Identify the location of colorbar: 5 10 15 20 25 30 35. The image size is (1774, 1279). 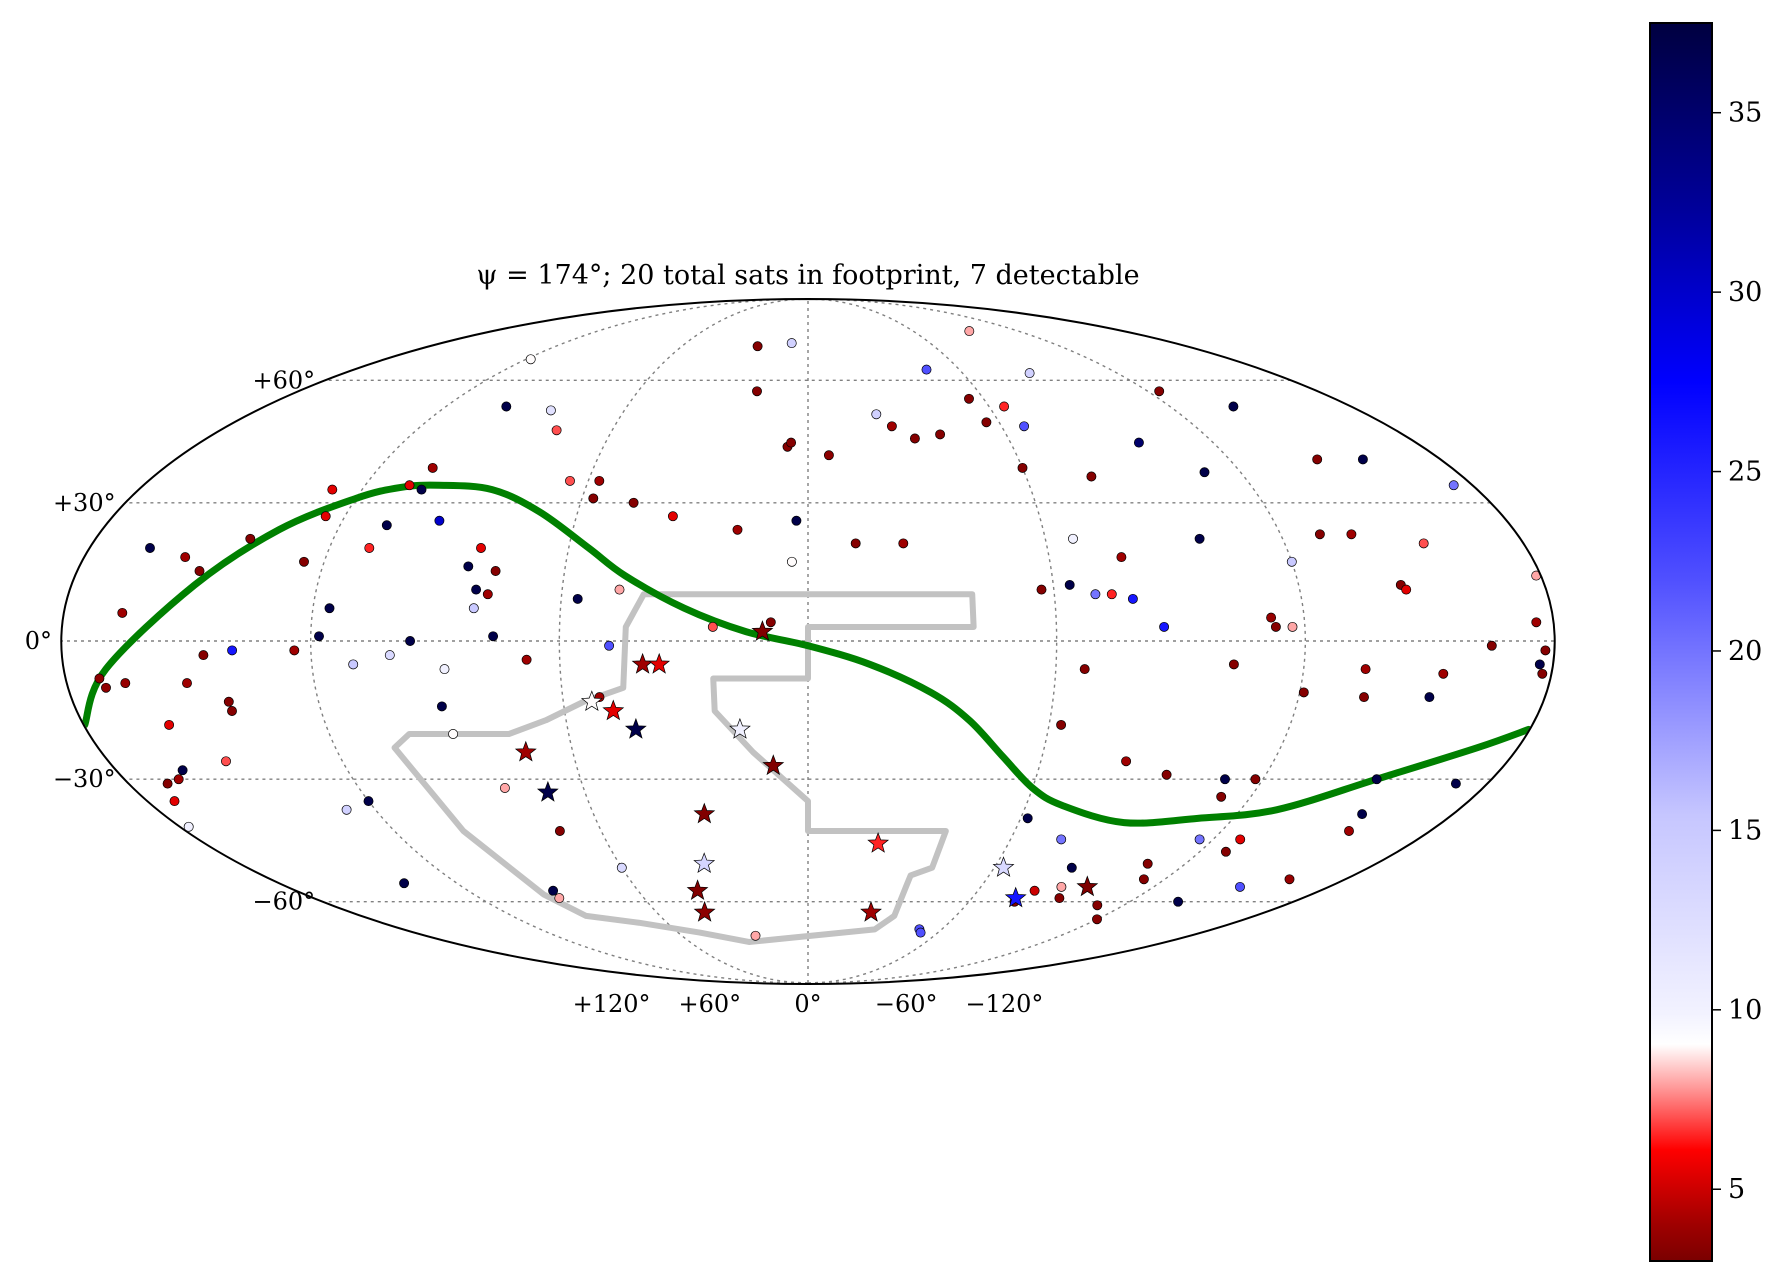
(1705, 642).